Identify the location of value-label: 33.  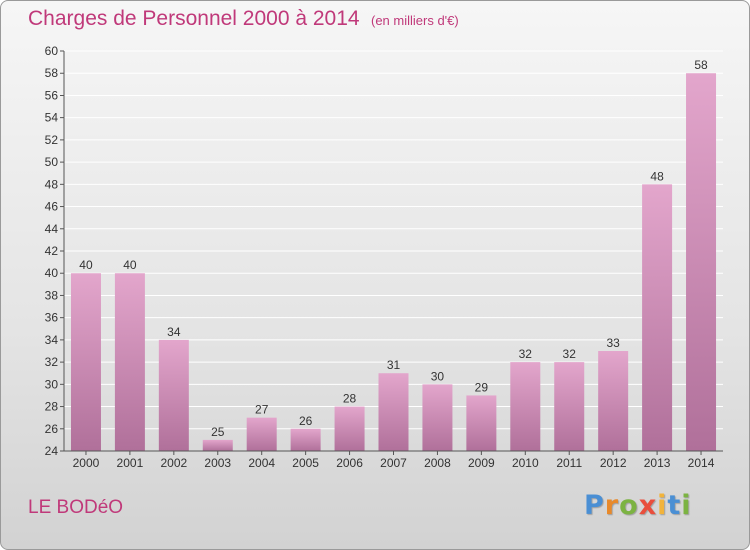
(613, 343).